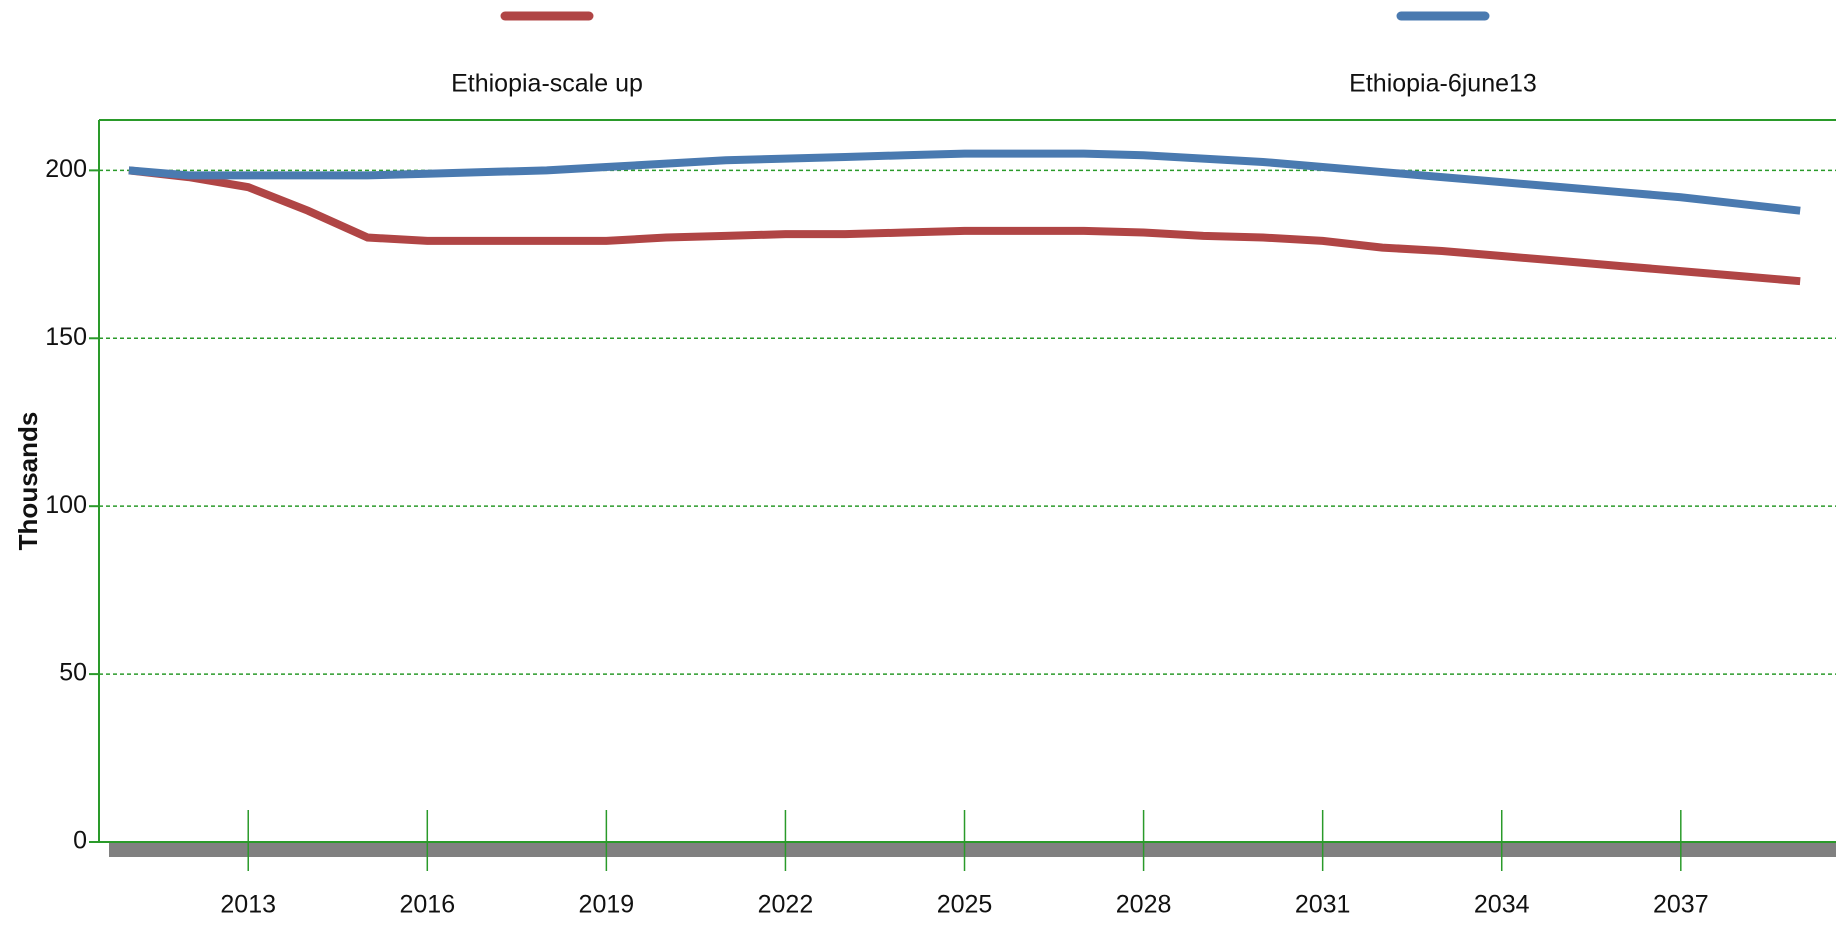 This screenshot has width=1845, height=927. What do you see at coordinates (786, 905) in the screenshot?
I see `x-tick-label: 2022` at bounding box center [786, 905].